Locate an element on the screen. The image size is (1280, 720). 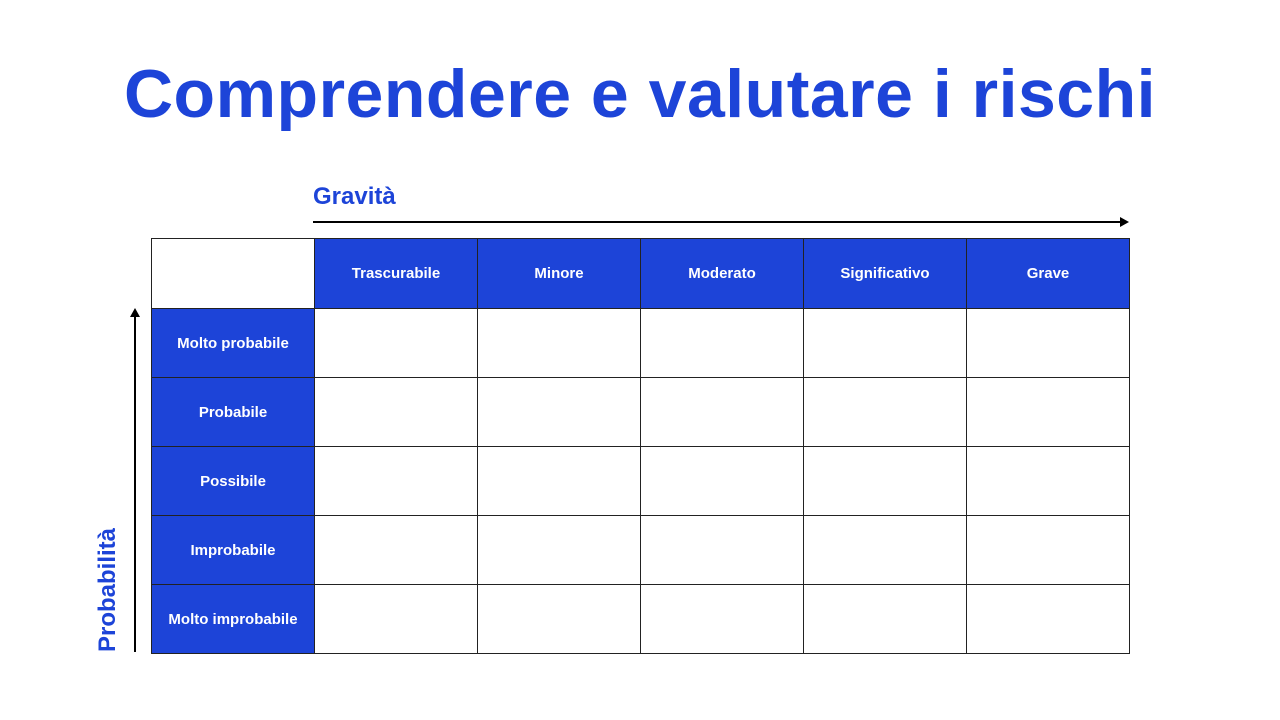
arrow-right-icon is located at coordinates (1124, 222).